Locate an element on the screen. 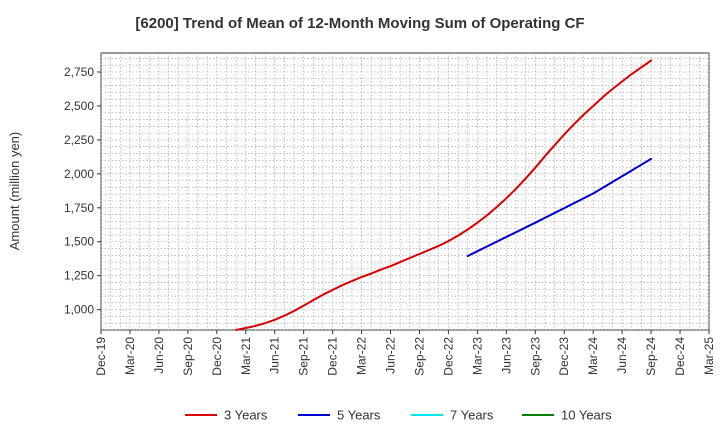 The height and width of the screenshot is (440, 720). x-tick-label: Dec-20 is located at coordinates (217, 356).